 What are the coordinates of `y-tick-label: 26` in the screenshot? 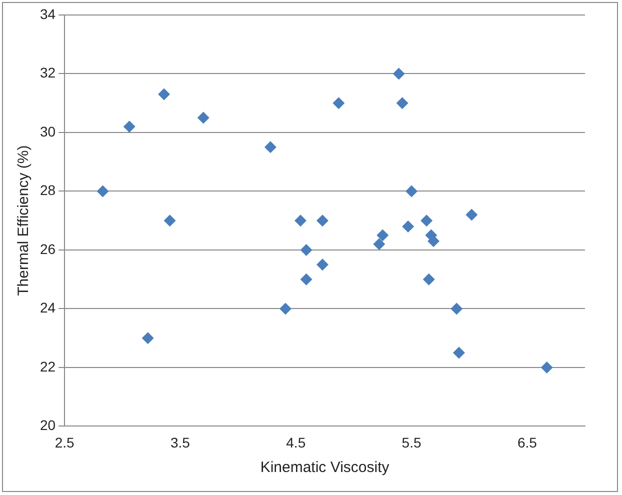 It's located at (48, 248).